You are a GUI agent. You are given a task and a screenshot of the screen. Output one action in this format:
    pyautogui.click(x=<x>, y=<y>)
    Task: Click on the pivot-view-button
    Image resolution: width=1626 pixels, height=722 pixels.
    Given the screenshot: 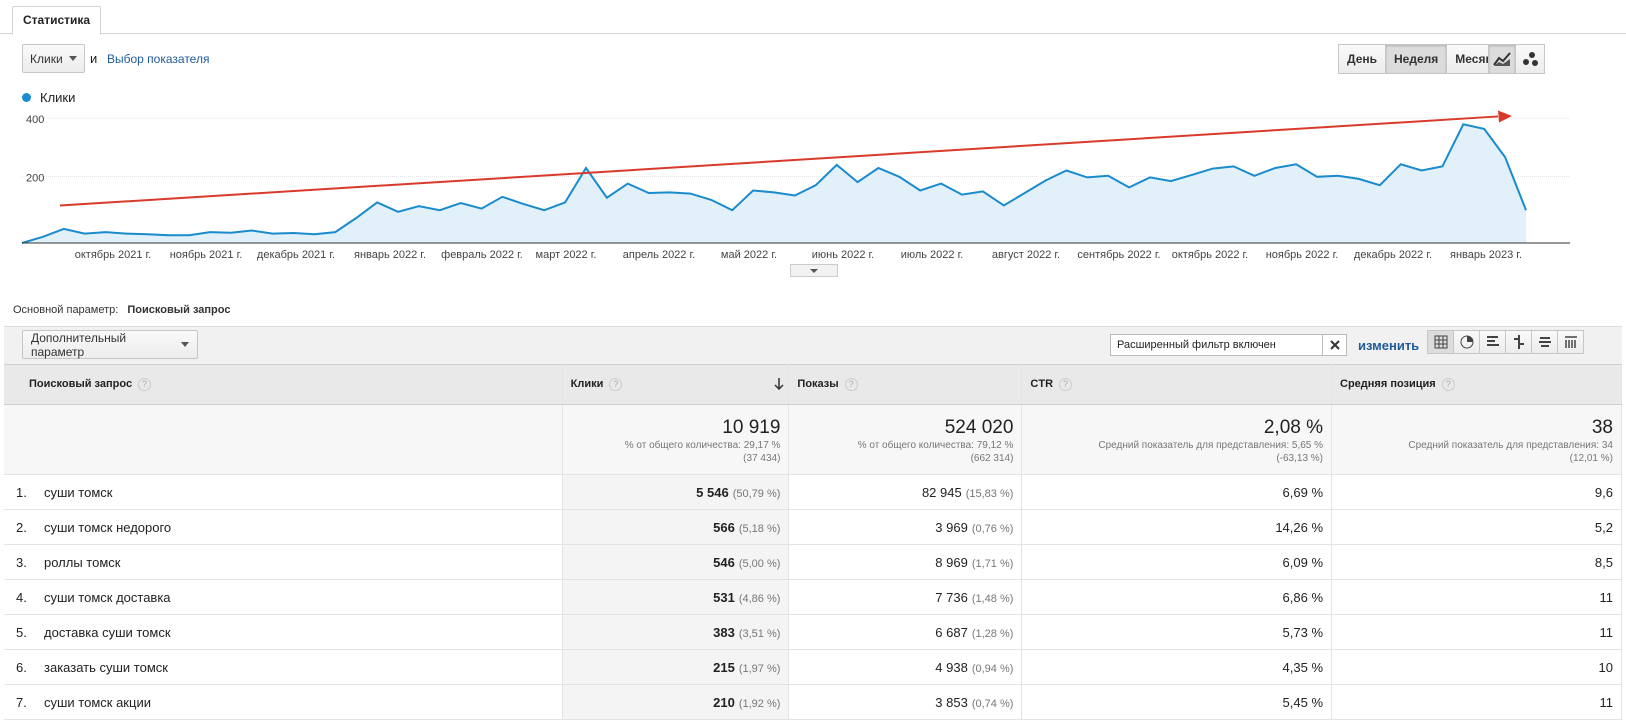 What is the action you would take?
    pyautogui.click(x=1570, y=342)
    